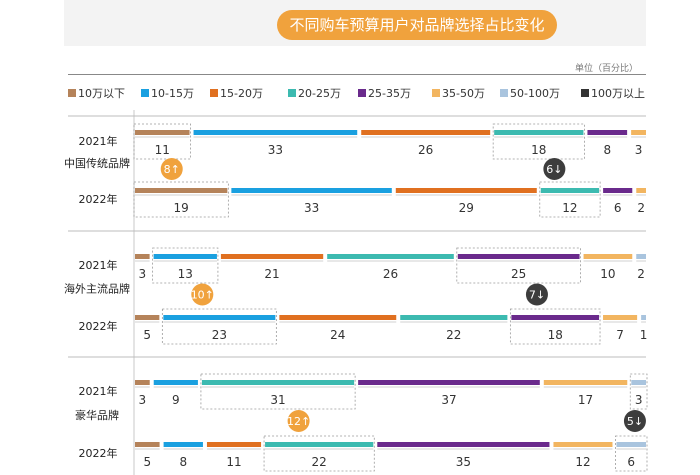  Describe the element at coordinates (167, 93) in the screenshot. I see `legend-item: 10-15万` at that location.